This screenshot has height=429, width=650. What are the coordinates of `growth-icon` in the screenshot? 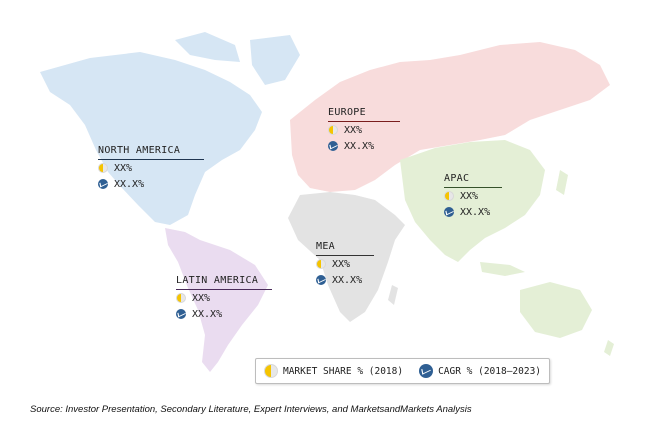 It's located at (426, 371).